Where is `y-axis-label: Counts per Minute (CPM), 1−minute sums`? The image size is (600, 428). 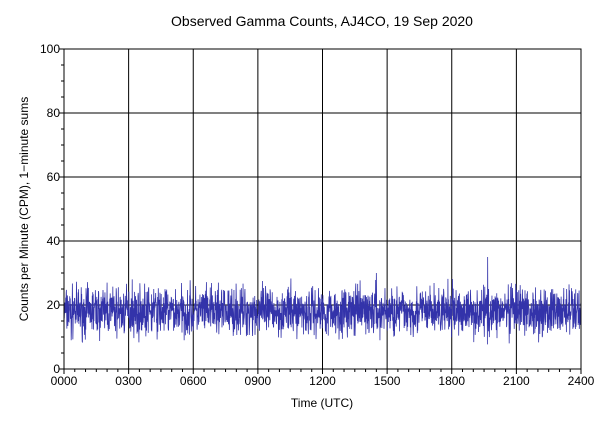 y-axis-label: Counts per Minute (CPM), 1−minute sums is located at coordinates (24, 209).